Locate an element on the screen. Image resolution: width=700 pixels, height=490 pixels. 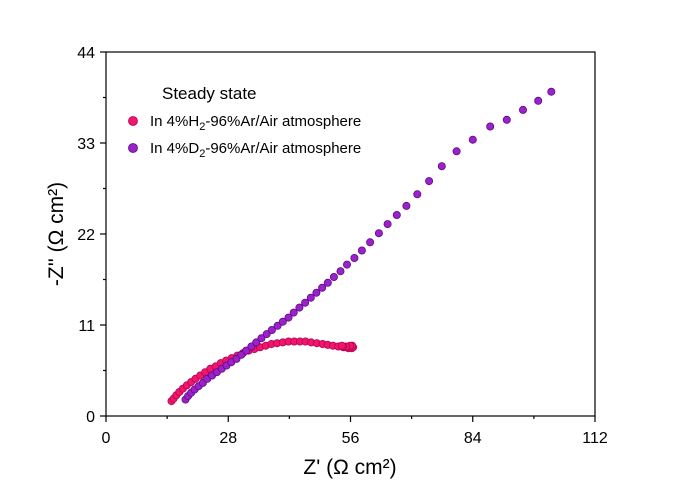
legend-marker-d2 is located at coordinates (133, 148).